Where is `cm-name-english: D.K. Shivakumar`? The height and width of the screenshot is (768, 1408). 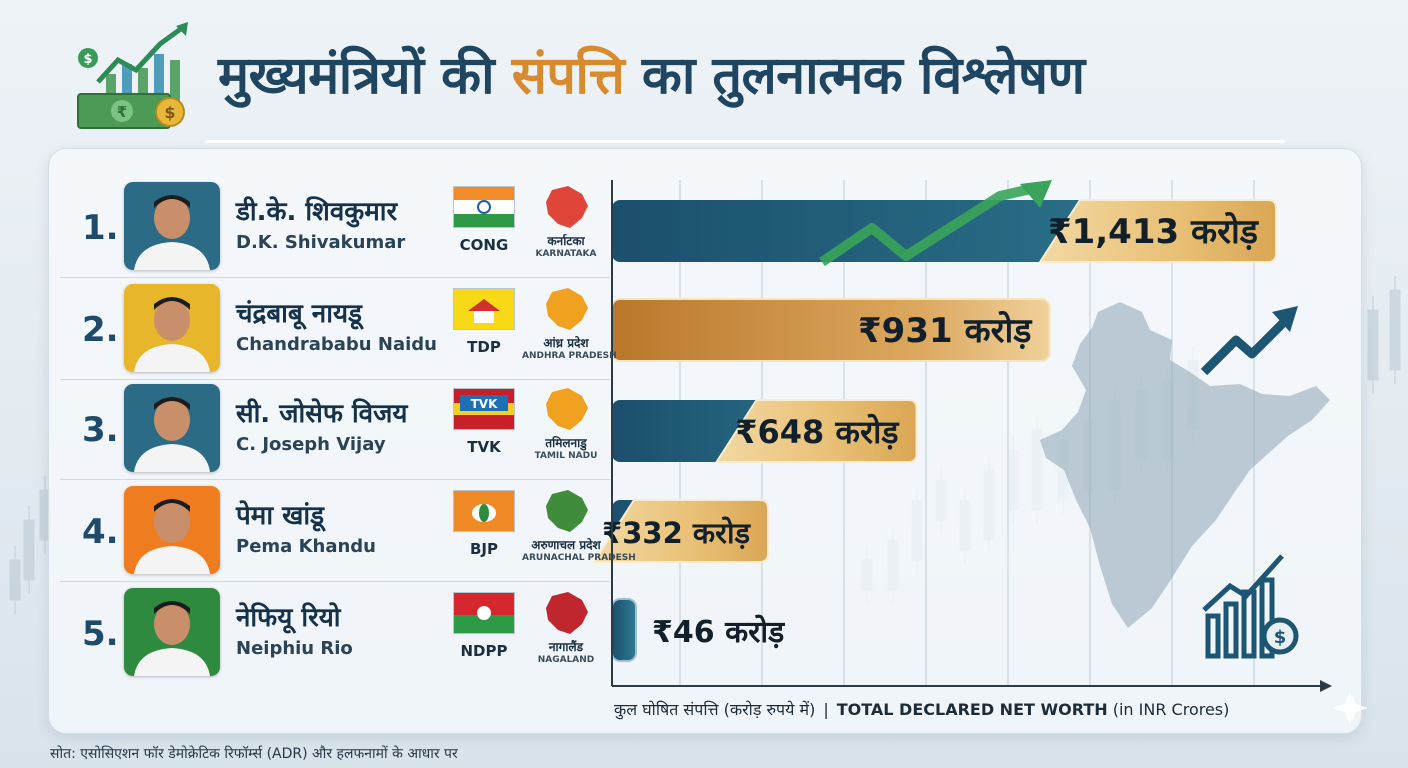 cm-name-english: D.K. Shivakumar is located at coordinates (321, 242).